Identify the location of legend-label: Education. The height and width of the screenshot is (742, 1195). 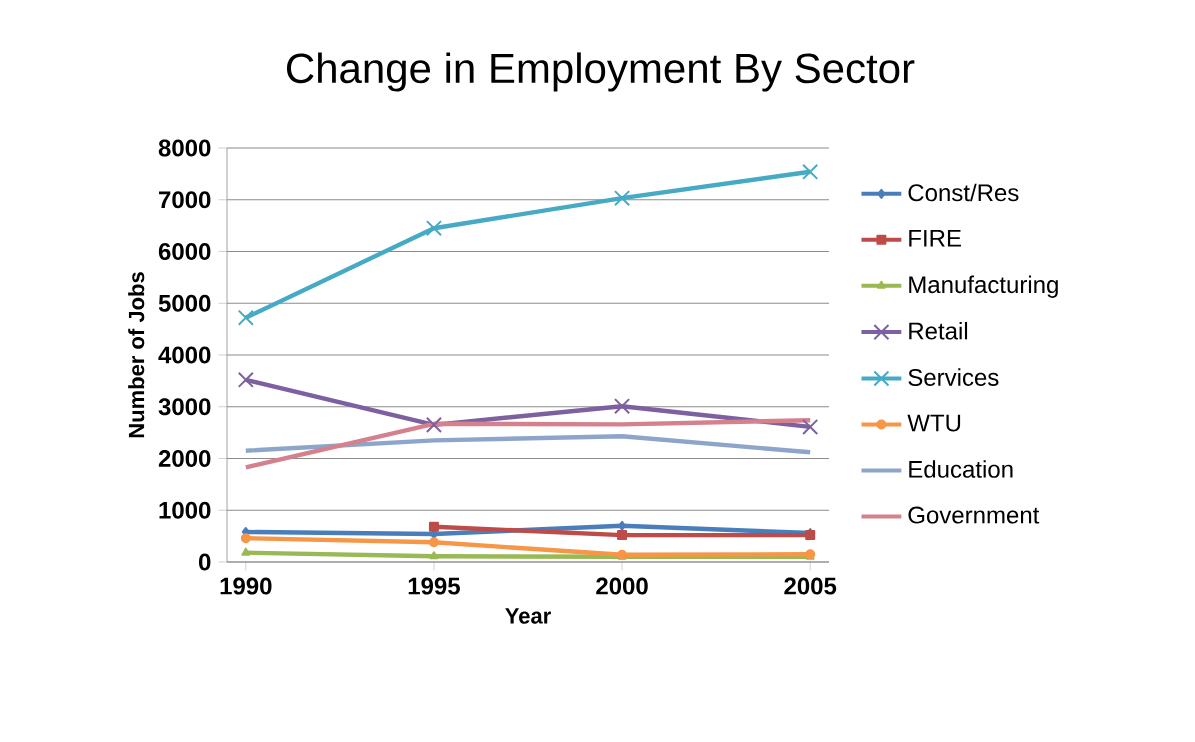
(961, 469).